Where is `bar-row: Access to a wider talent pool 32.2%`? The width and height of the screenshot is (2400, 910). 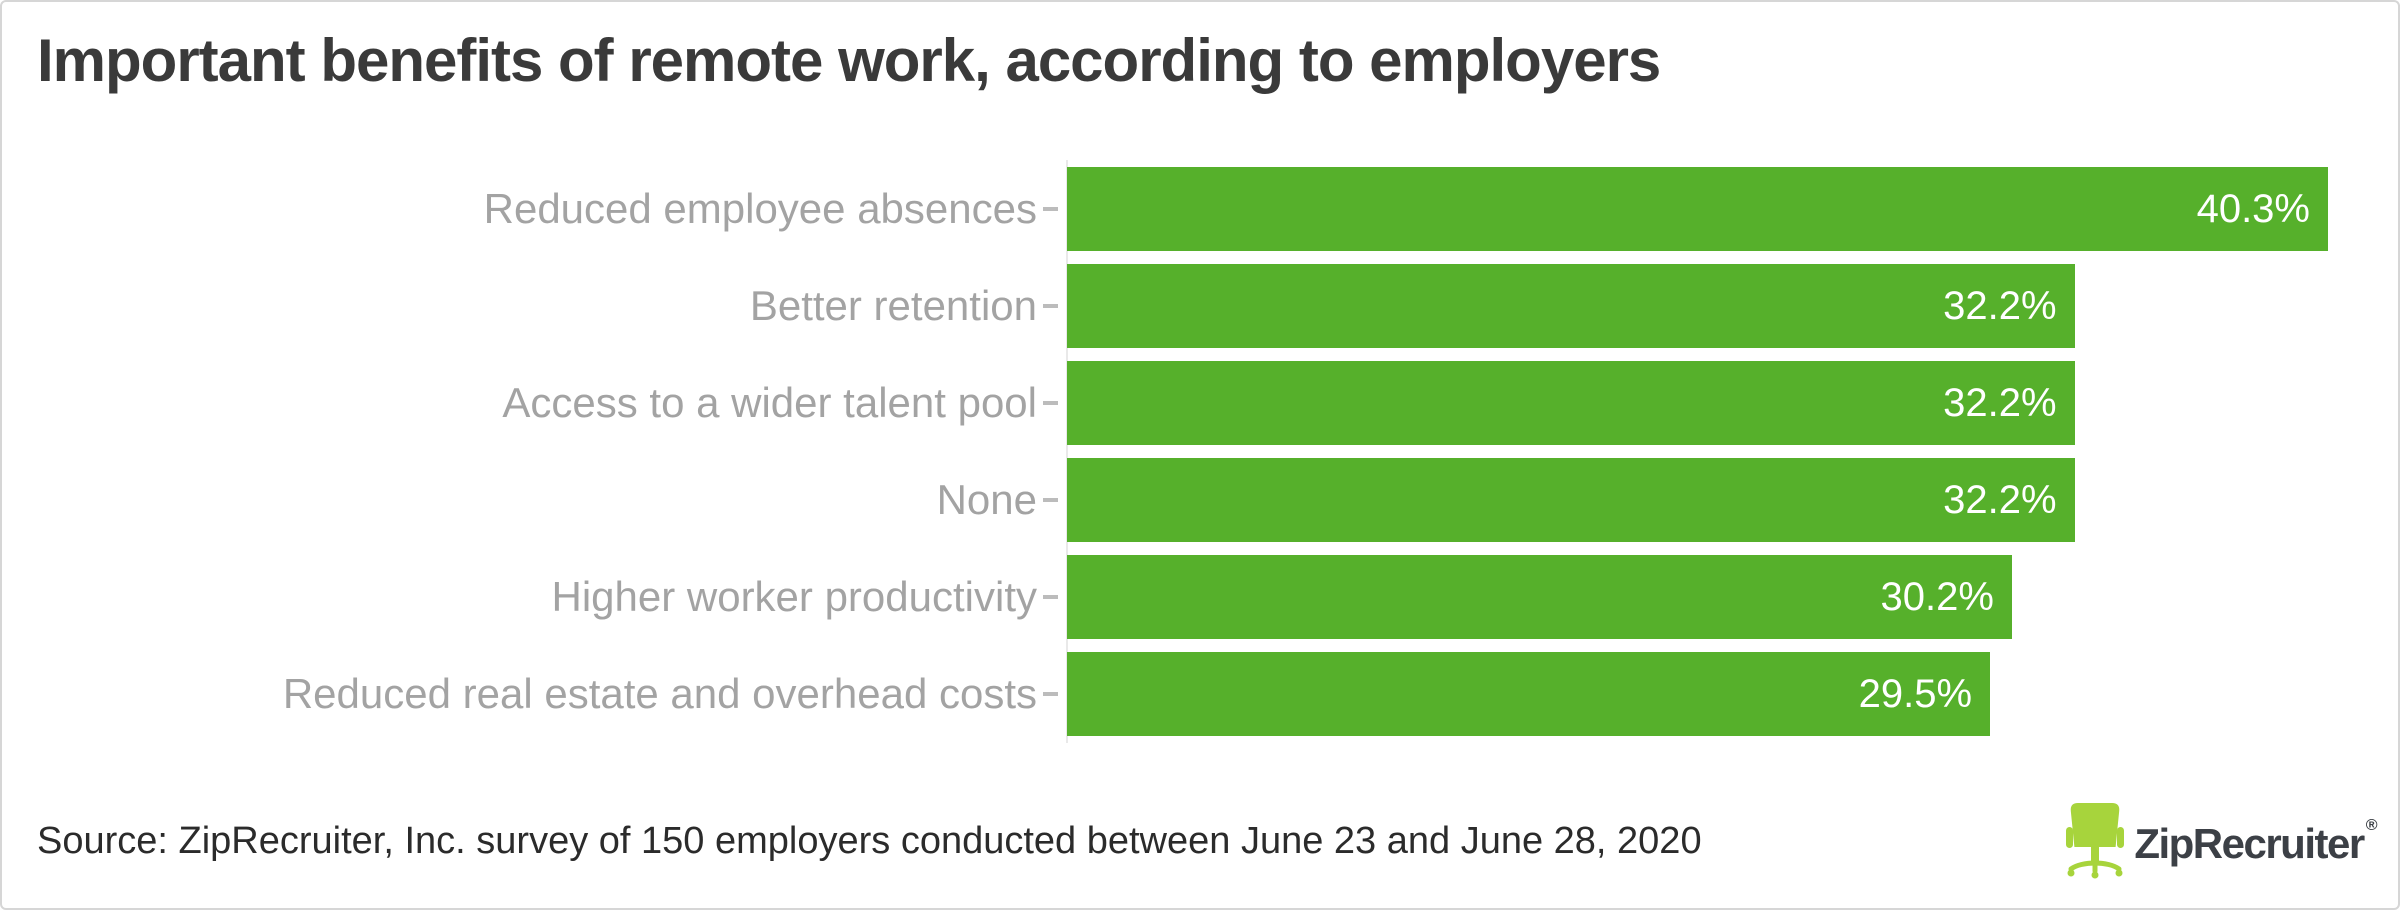 bar-row: Access to a wider talent pool 32.2% is located at coordinates (1165, 403).